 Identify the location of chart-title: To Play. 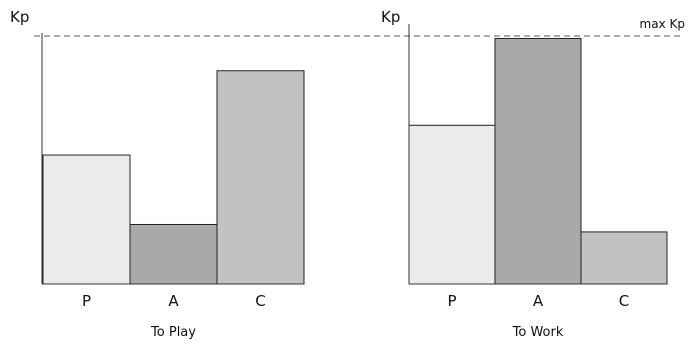
(173, 332).